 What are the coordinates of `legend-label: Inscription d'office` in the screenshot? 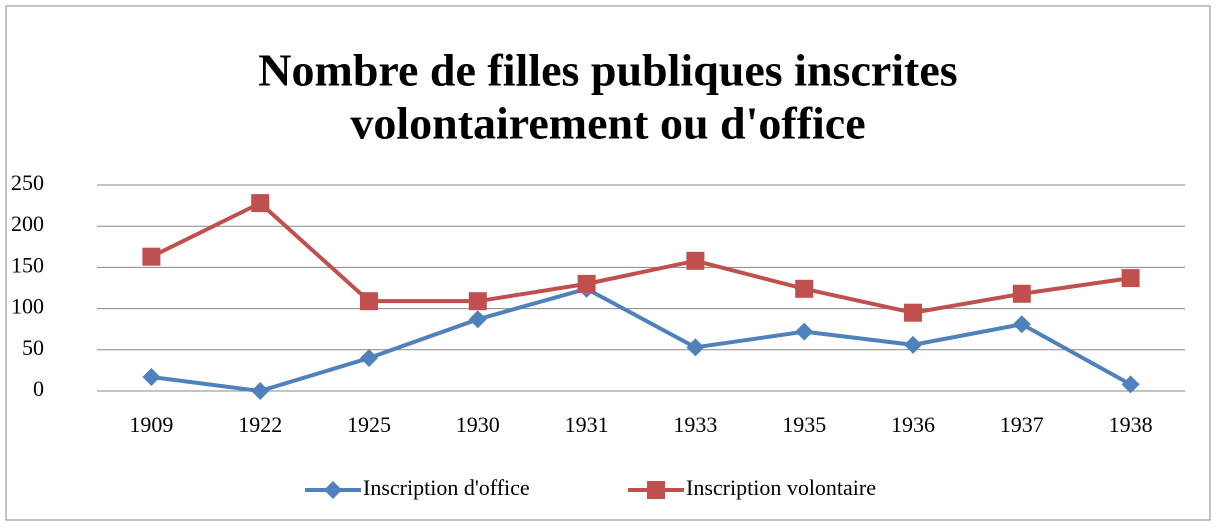 It's located at (446, 487).